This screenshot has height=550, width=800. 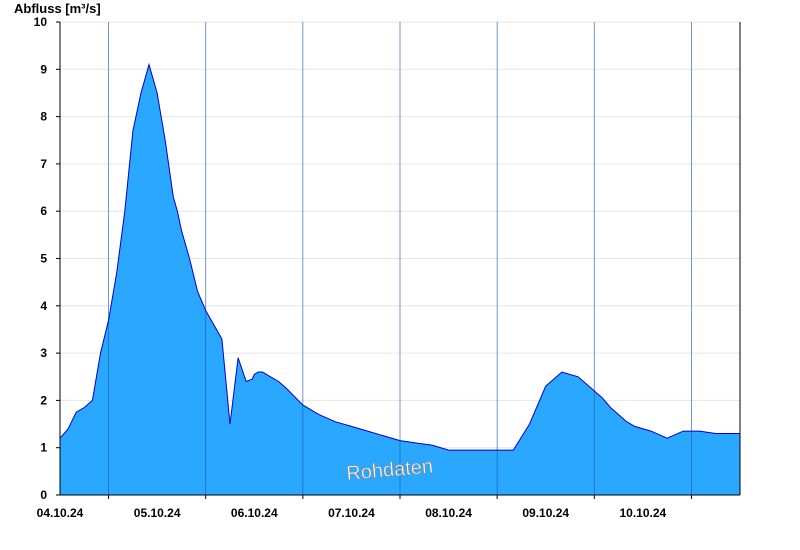 I want to click on y-tick-label: 4, so click(x=43, y=306).